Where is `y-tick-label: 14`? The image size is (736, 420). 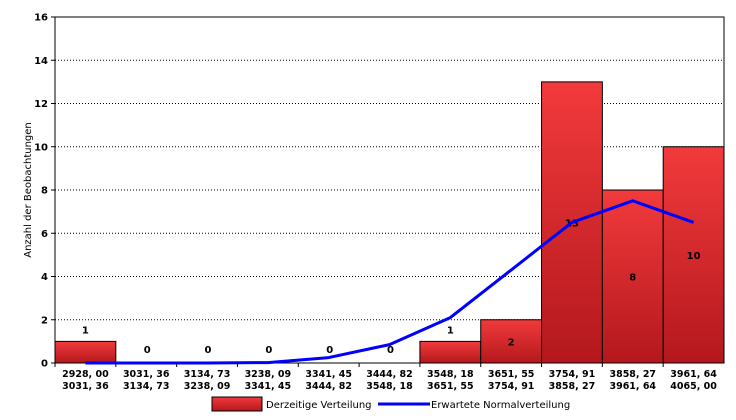
y-tick-label: 14 is located at coordinates (41, 61).